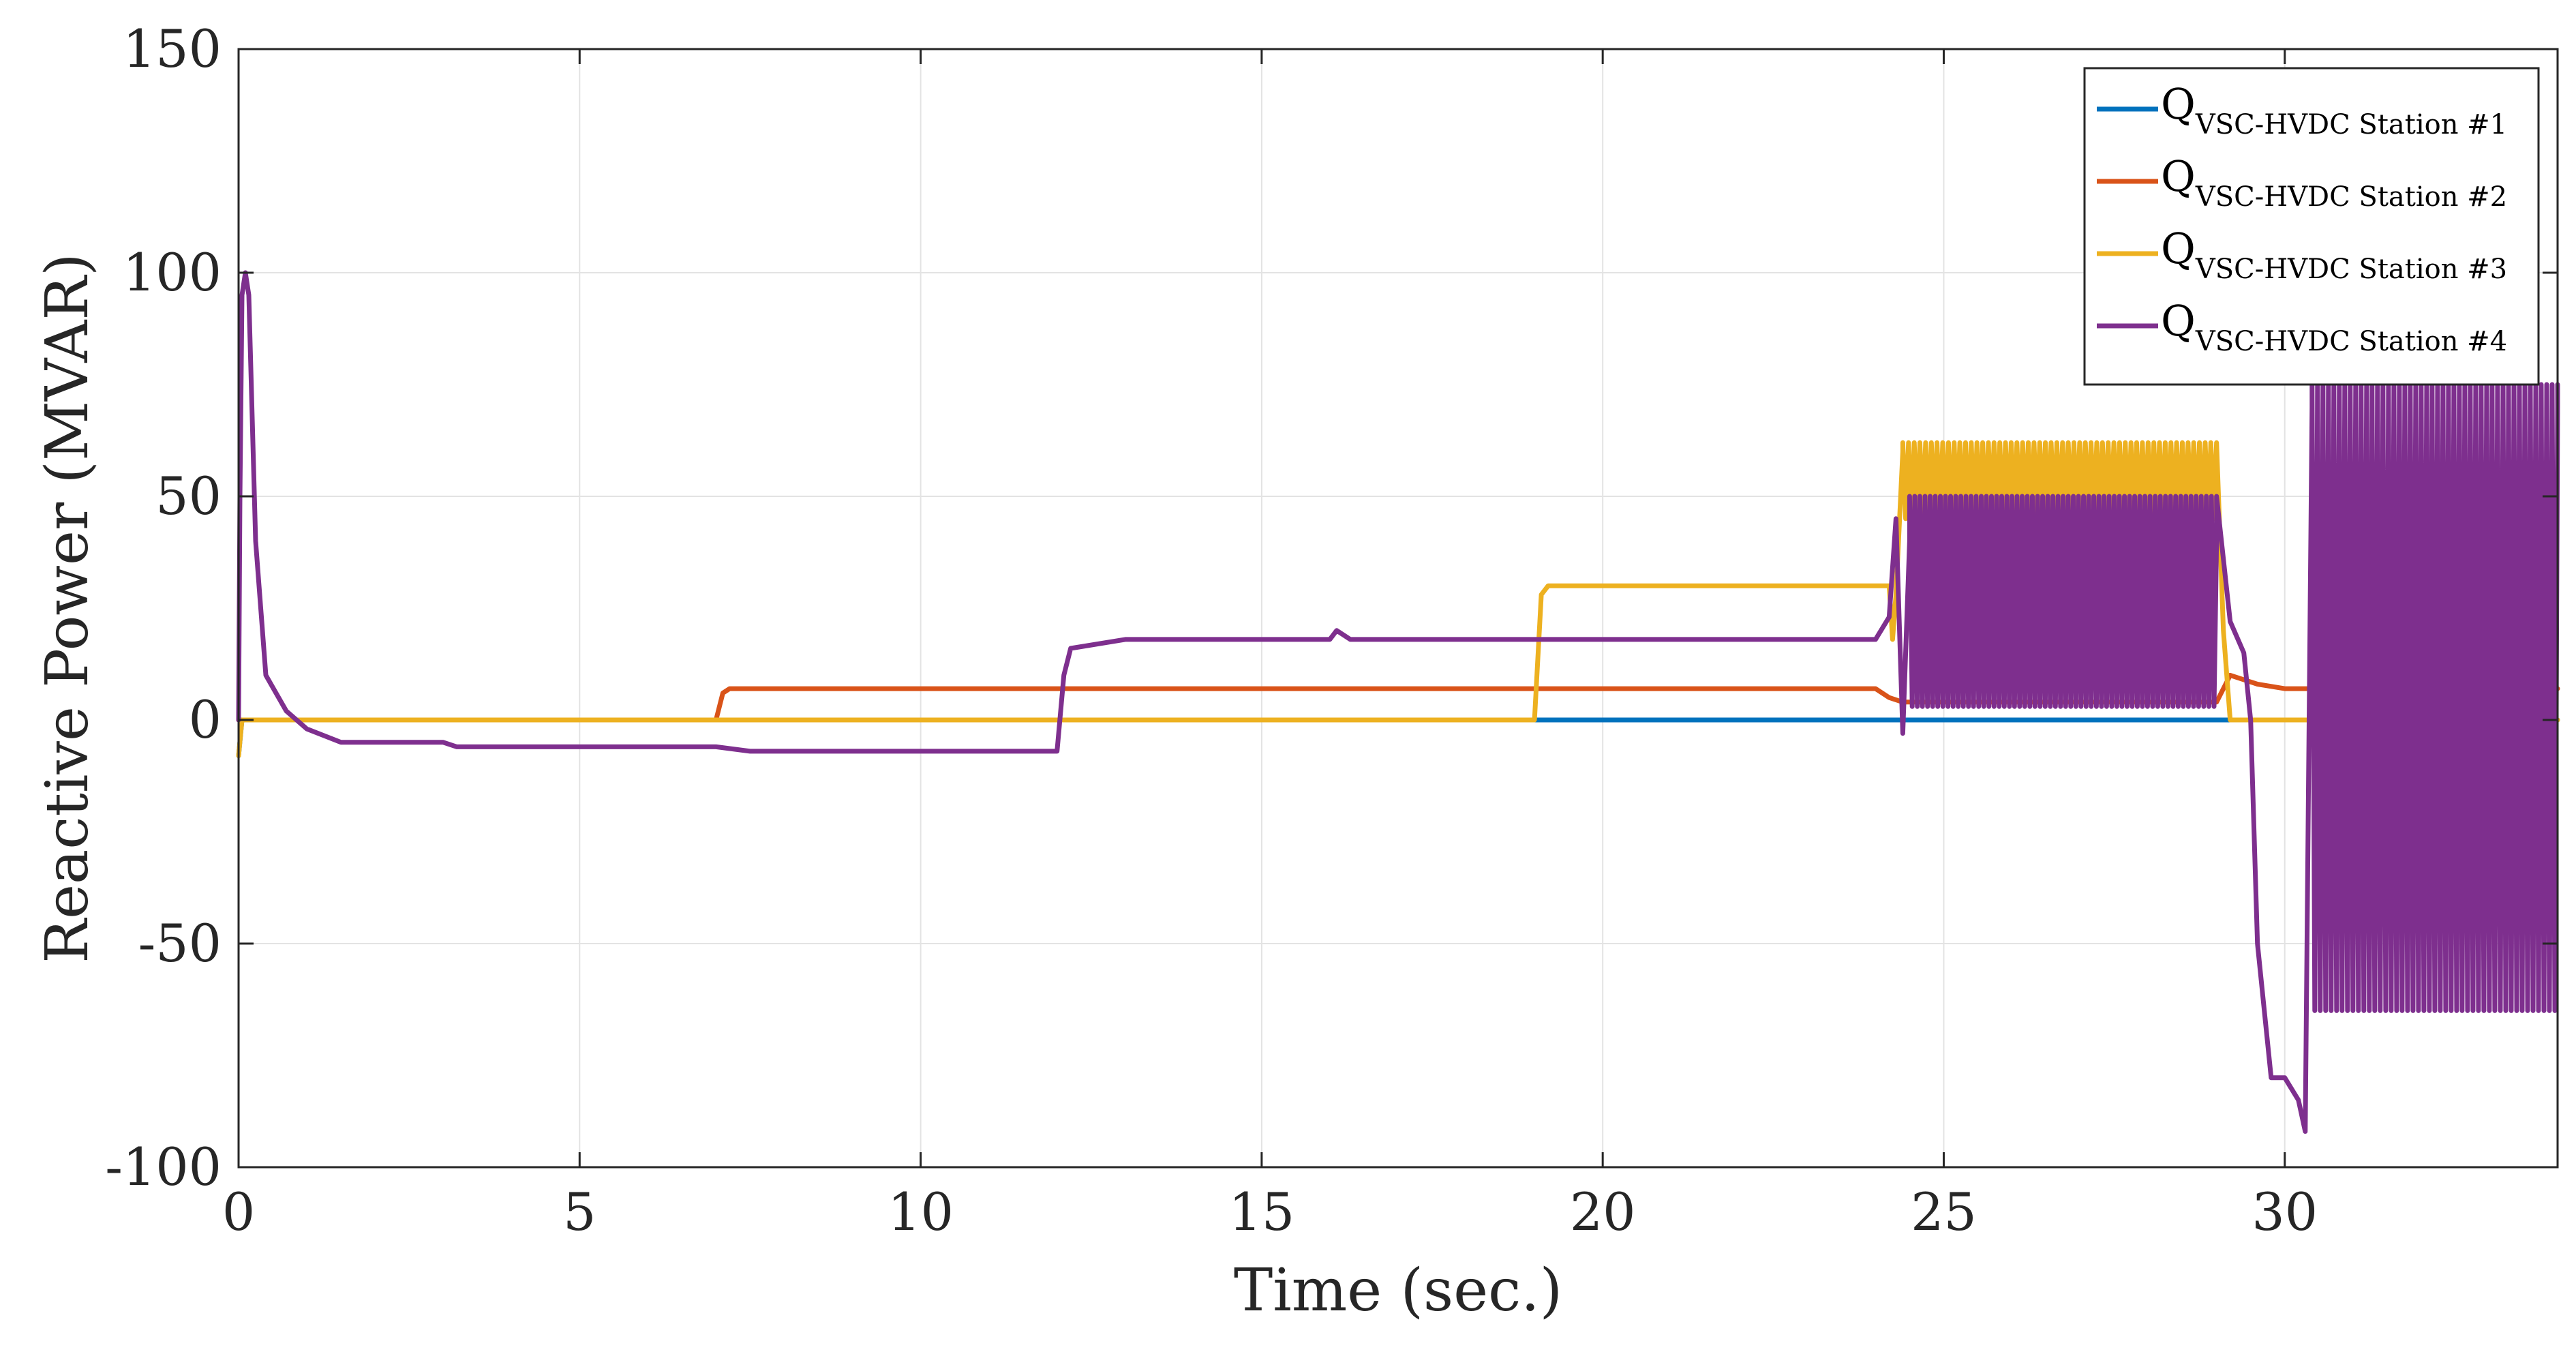 The image size is (2576, 1354). Describe the element at coordinates (2334, 182) in the screenshot. I see `legend-label: QVSC-HVDC Station #2` at that location.